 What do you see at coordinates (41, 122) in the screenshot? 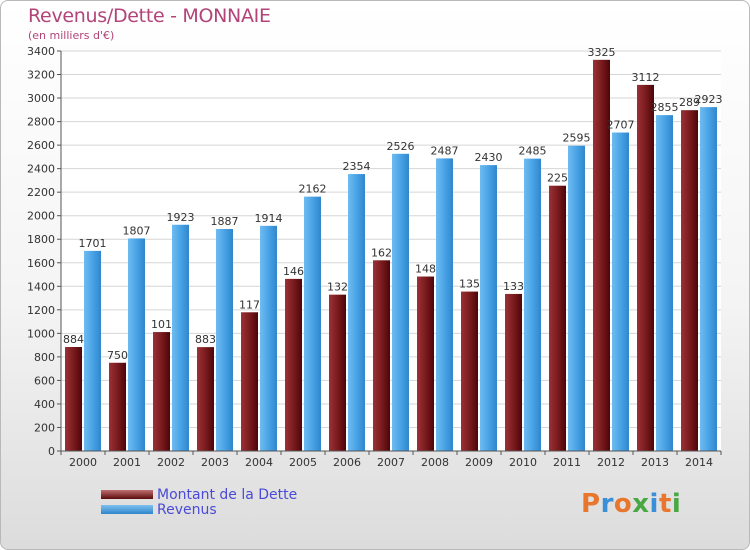
I see `y-tick-label: 2800` at bounding box center [41, 122].